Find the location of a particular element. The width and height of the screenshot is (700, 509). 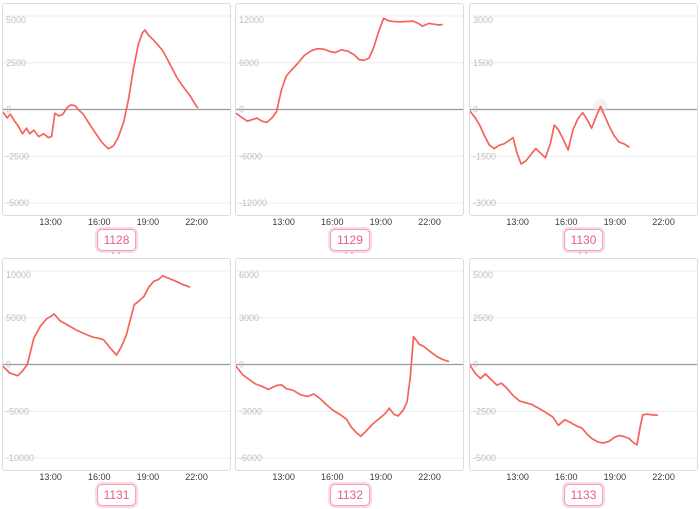

y-tick-label: -10000 is located at coordinates (20, 458).